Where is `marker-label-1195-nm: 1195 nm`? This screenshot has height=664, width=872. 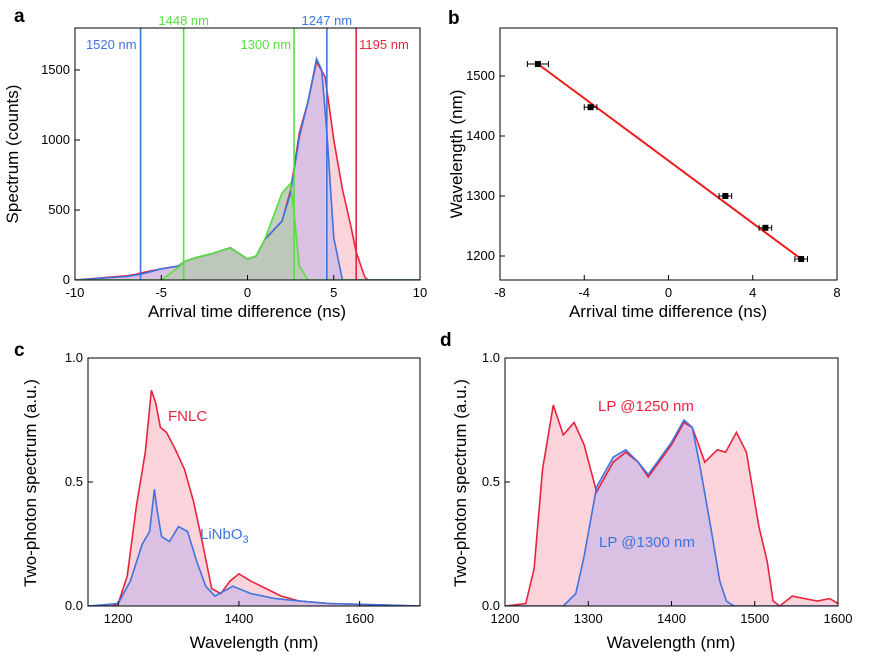 marker-label-1195-nm: 1195 nm is located at coordinates (384, 44).